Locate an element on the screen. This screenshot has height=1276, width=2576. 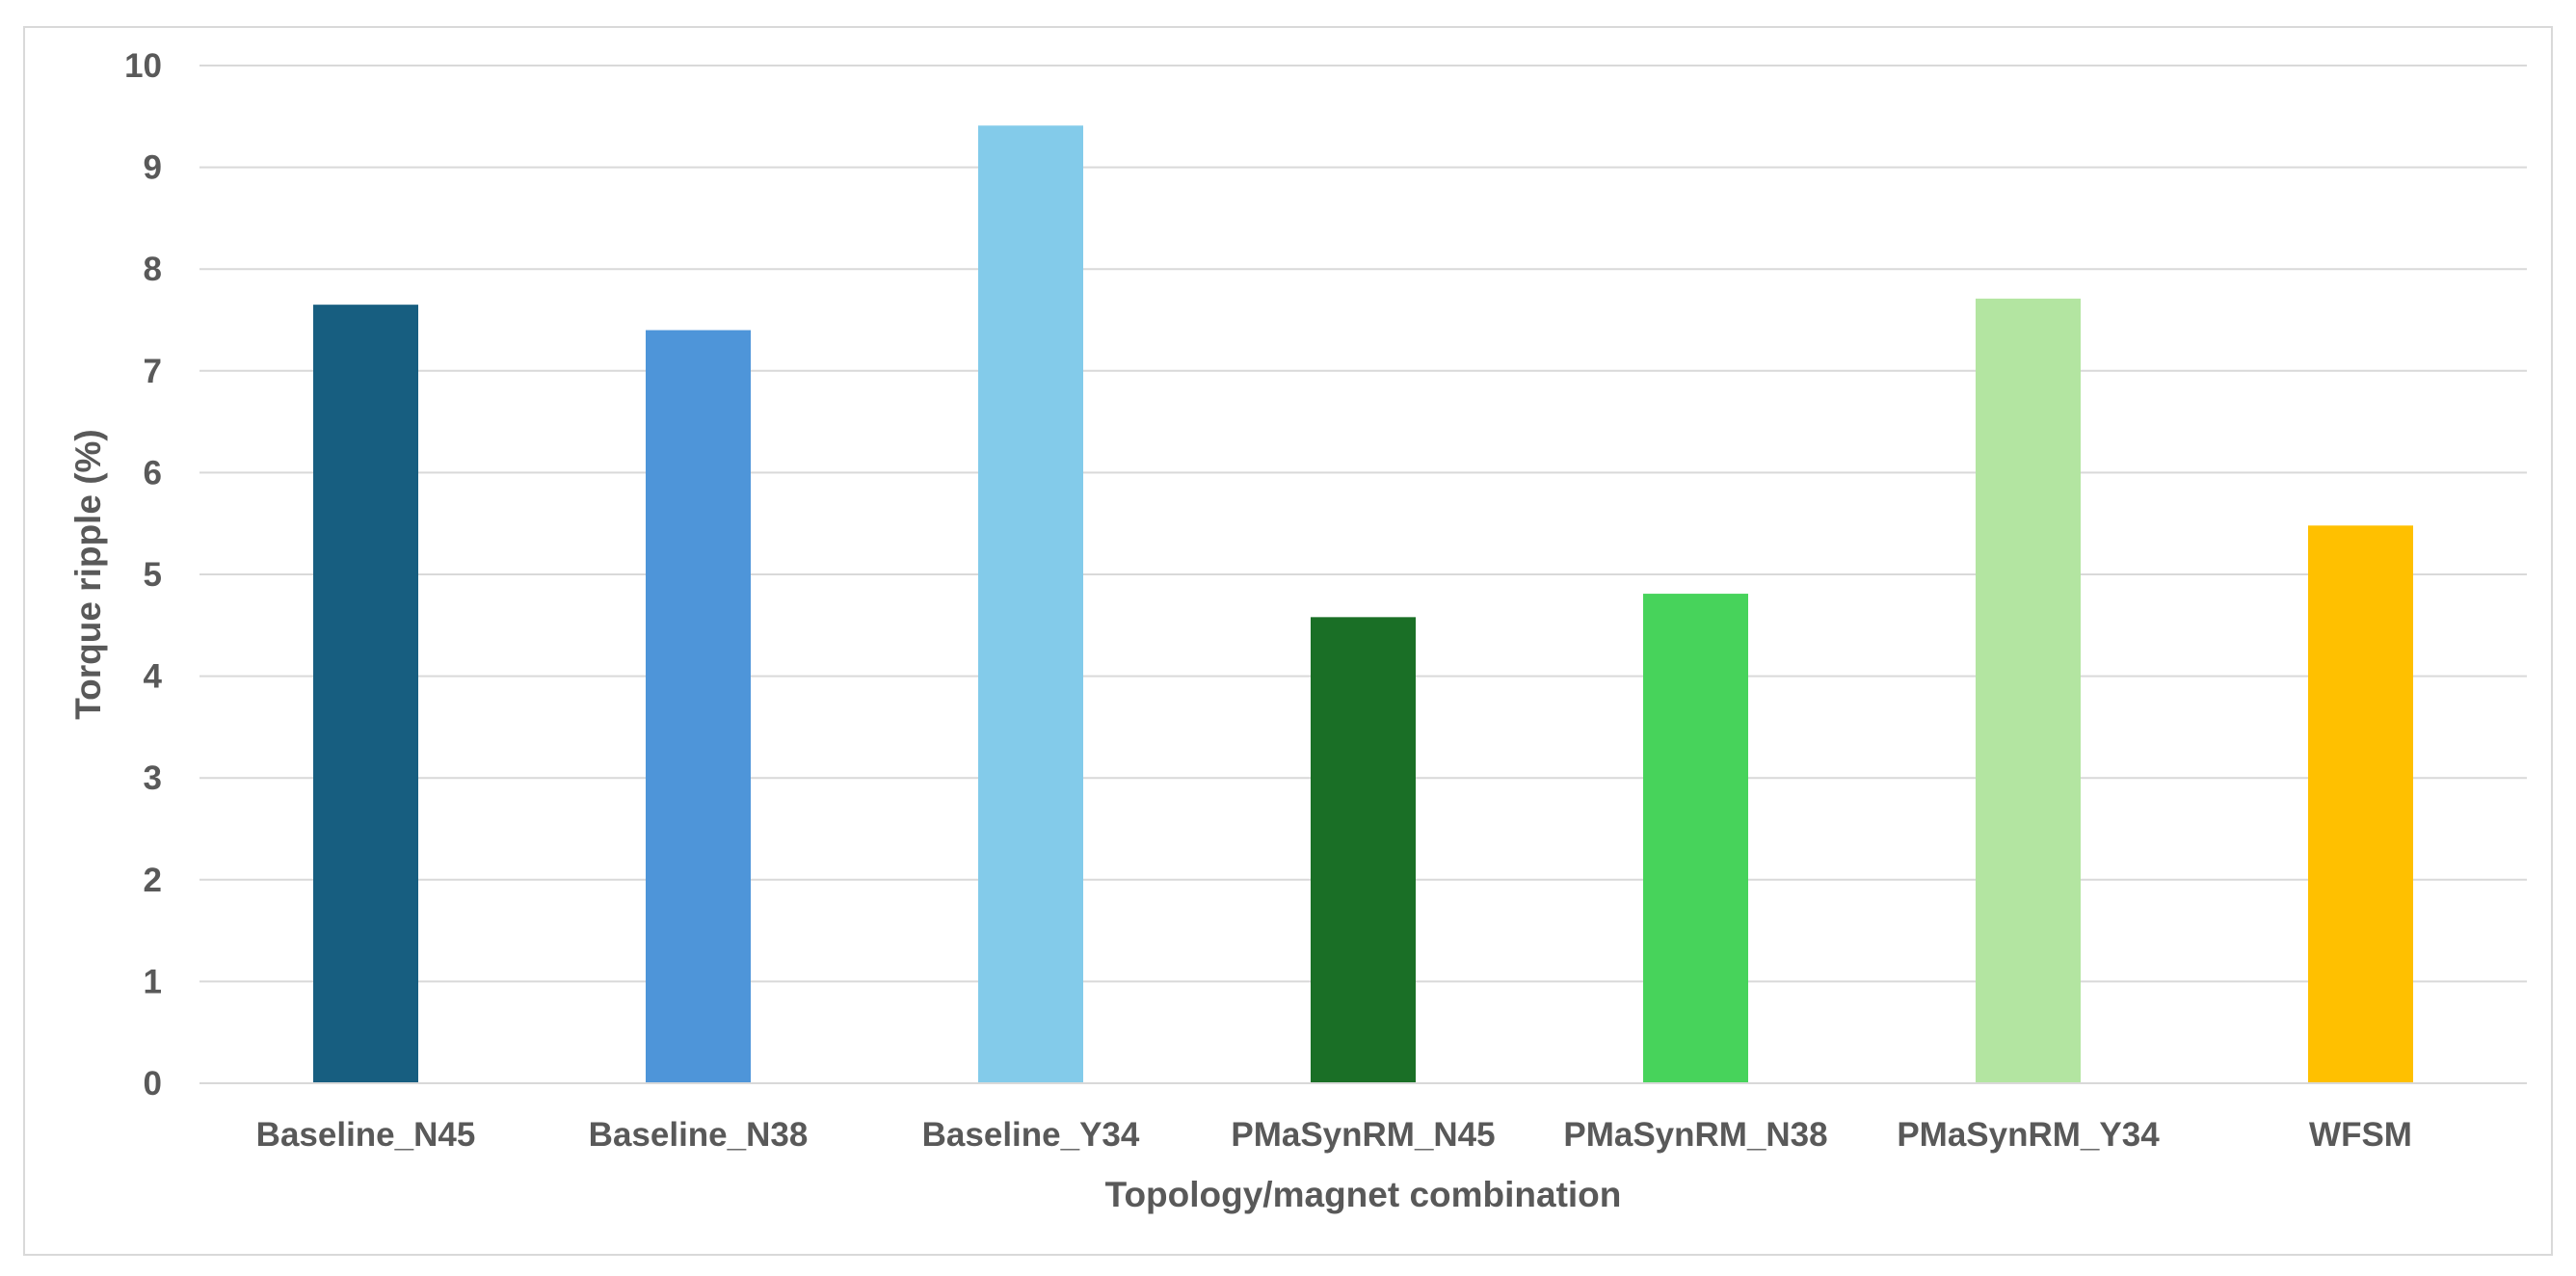
y-tick-label: 0 is located at coordinates (153, 1084).